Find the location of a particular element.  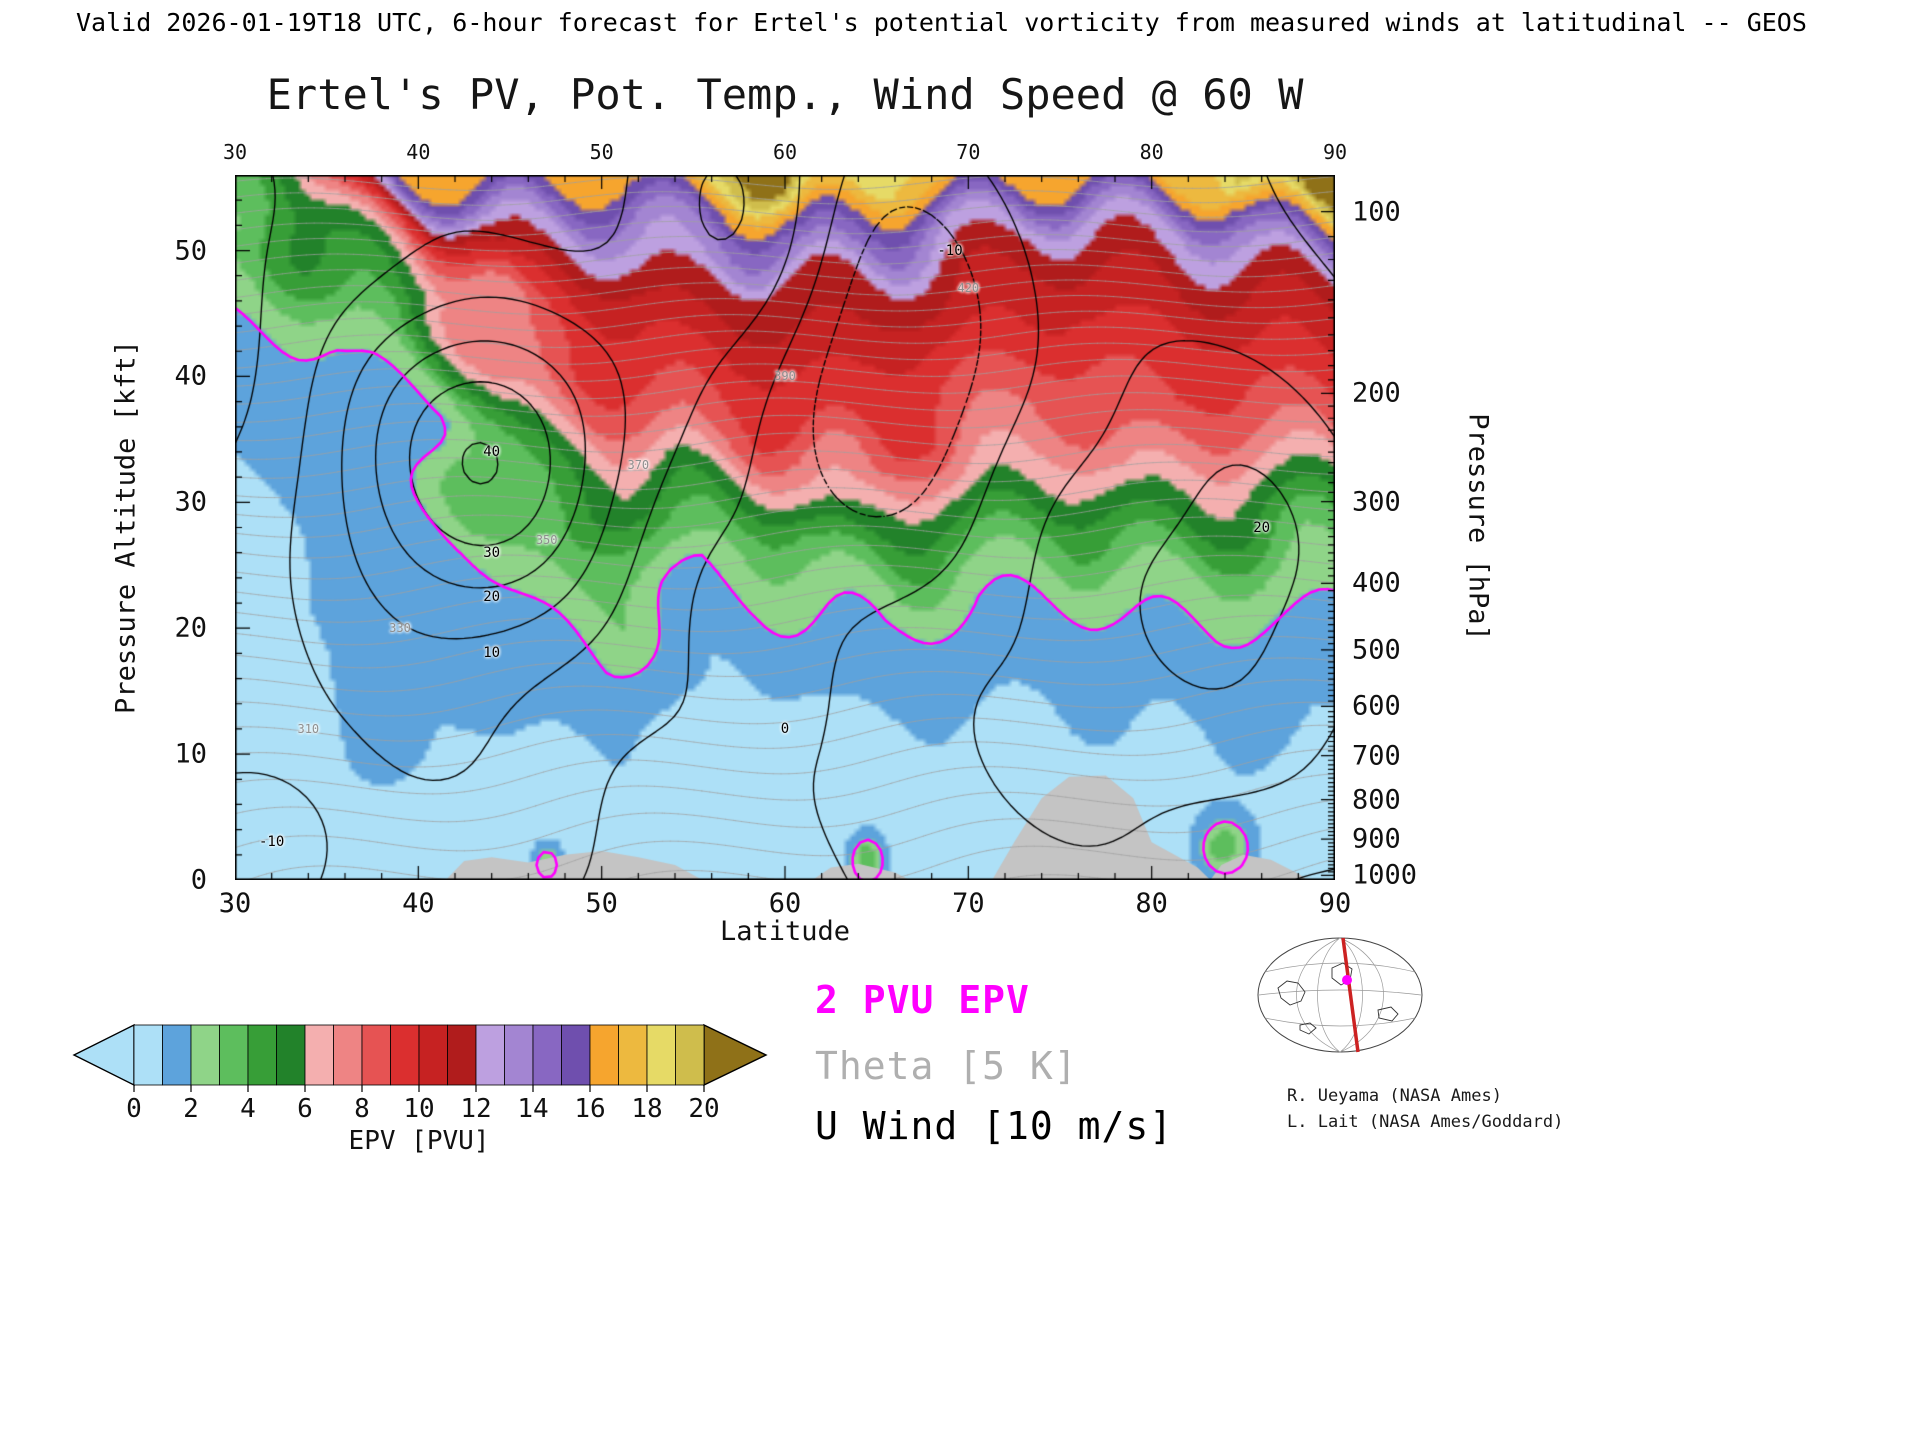

y-left-tick-label: 30 is located at coordinates (190, 502).